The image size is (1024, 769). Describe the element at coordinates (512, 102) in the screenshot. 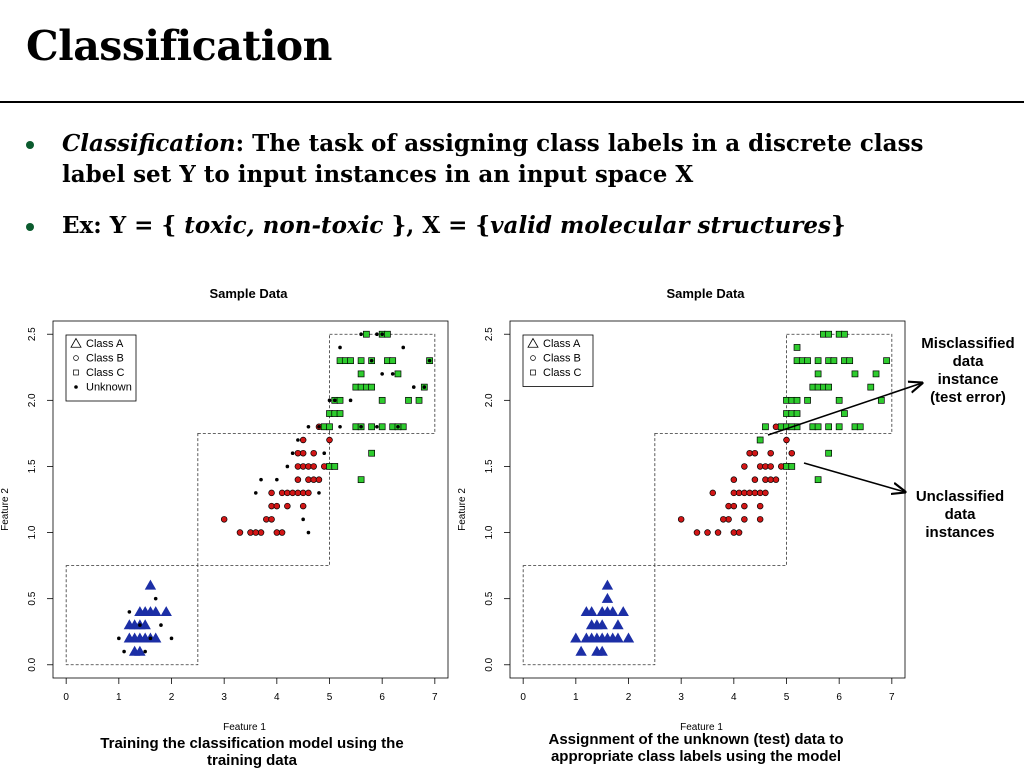

I see `title-divider` at that location.